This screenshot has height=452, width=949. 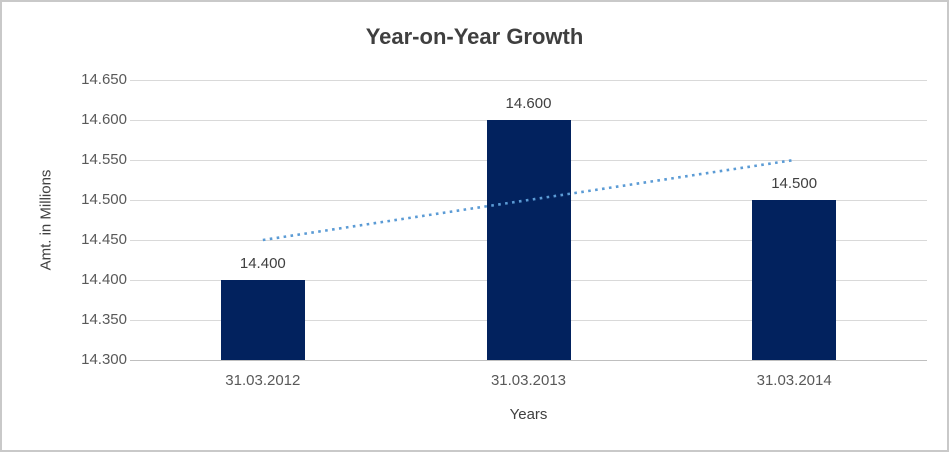 What do you see at coordinates (104, 159) in the screenshot?
I see `y-axis-tick-label: 14.550` at bounding box center [104, 159].